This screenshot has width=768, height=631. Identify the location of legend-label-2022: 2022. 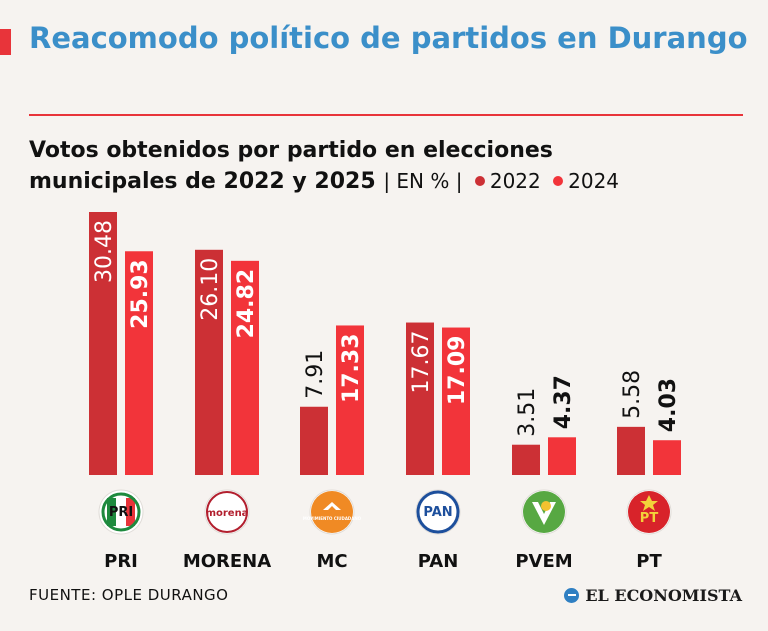
(515, 181).